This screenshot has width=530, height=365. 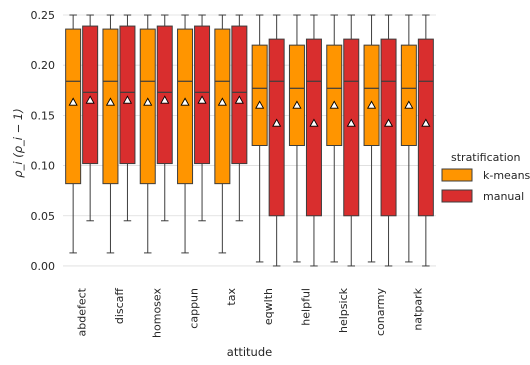 I want to click on box-manual-abdefect, so click(x=90, y=118).